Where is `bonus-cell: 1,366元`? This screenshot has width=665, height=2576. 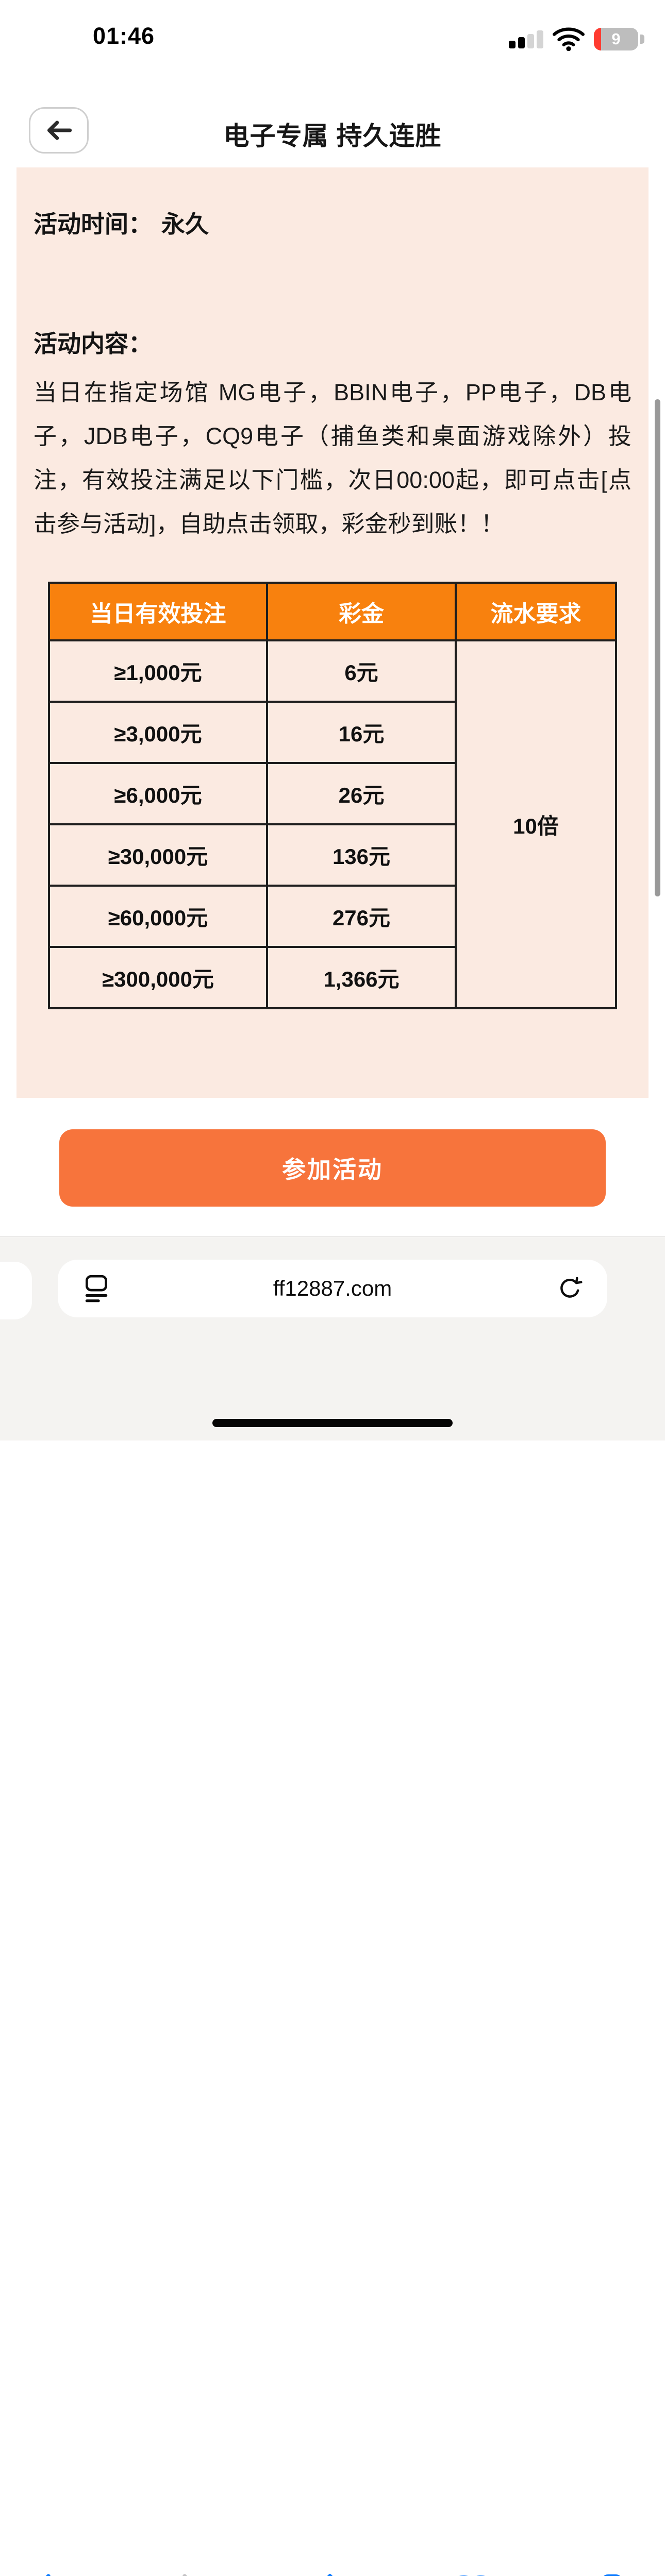
bonus-cell: 1,366元 is located at coordinates (362, 977).